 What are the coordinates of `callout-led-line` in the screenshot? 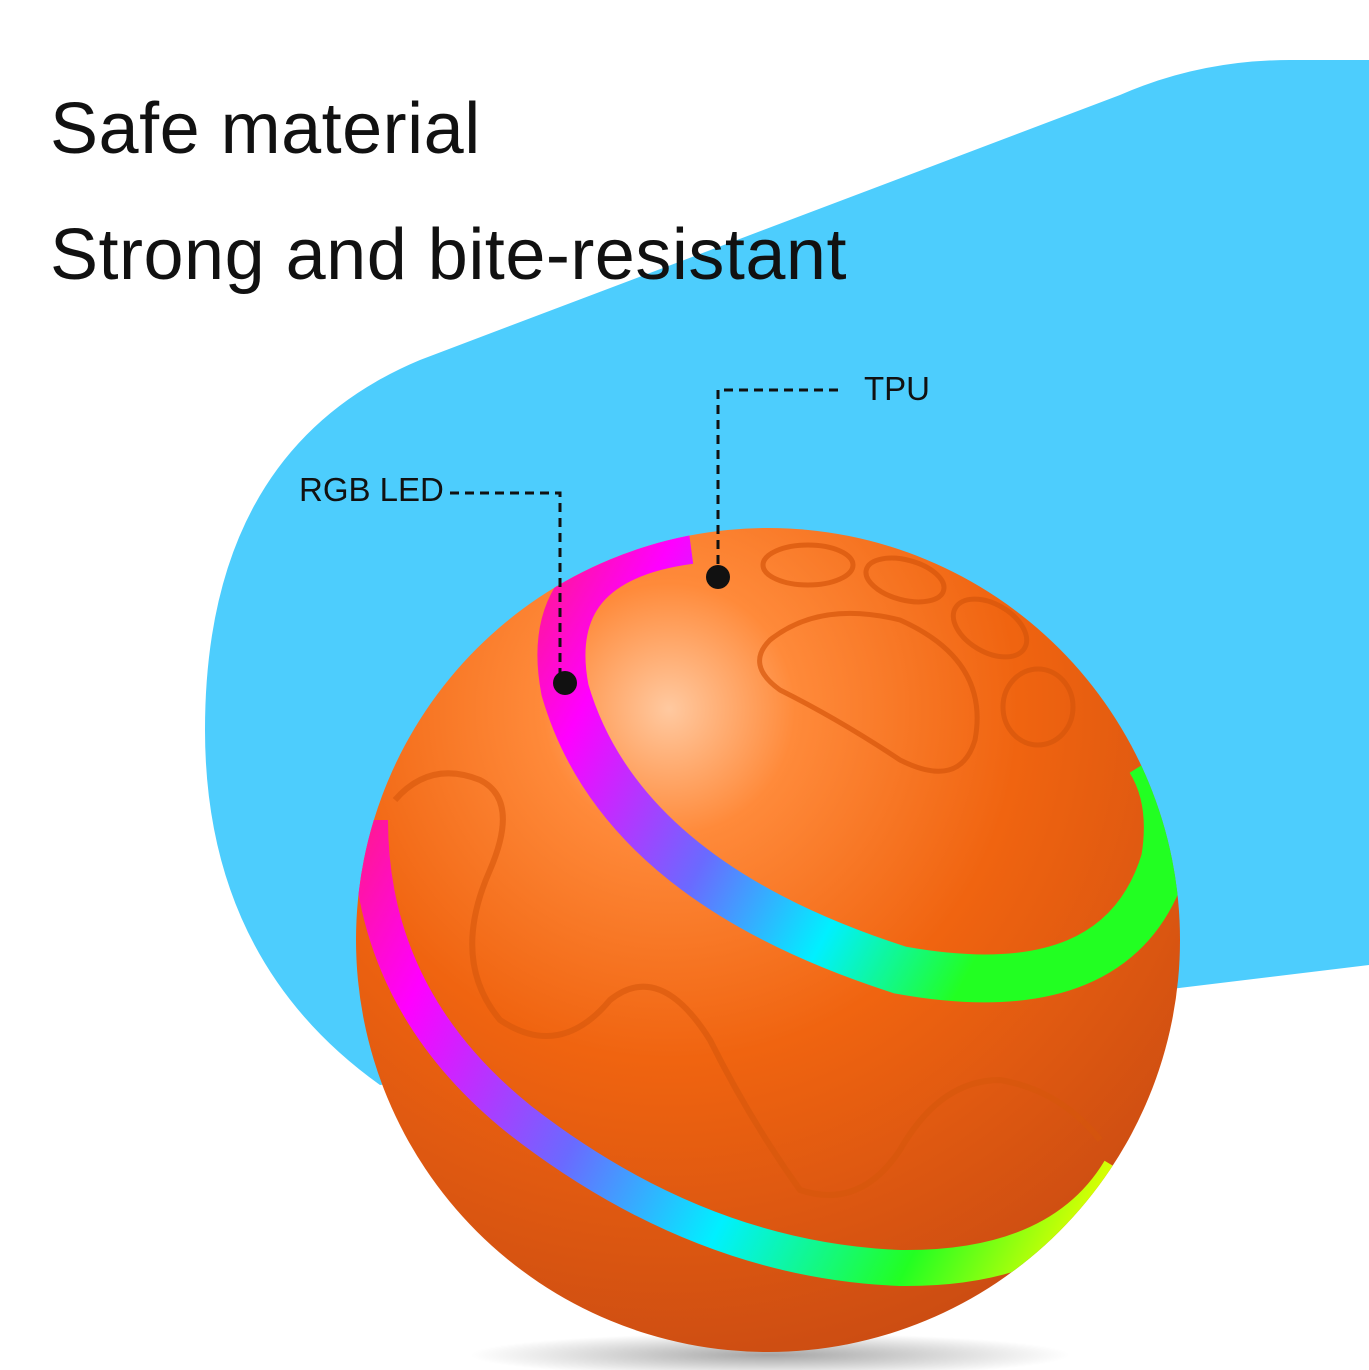 It's located at (506, 587).